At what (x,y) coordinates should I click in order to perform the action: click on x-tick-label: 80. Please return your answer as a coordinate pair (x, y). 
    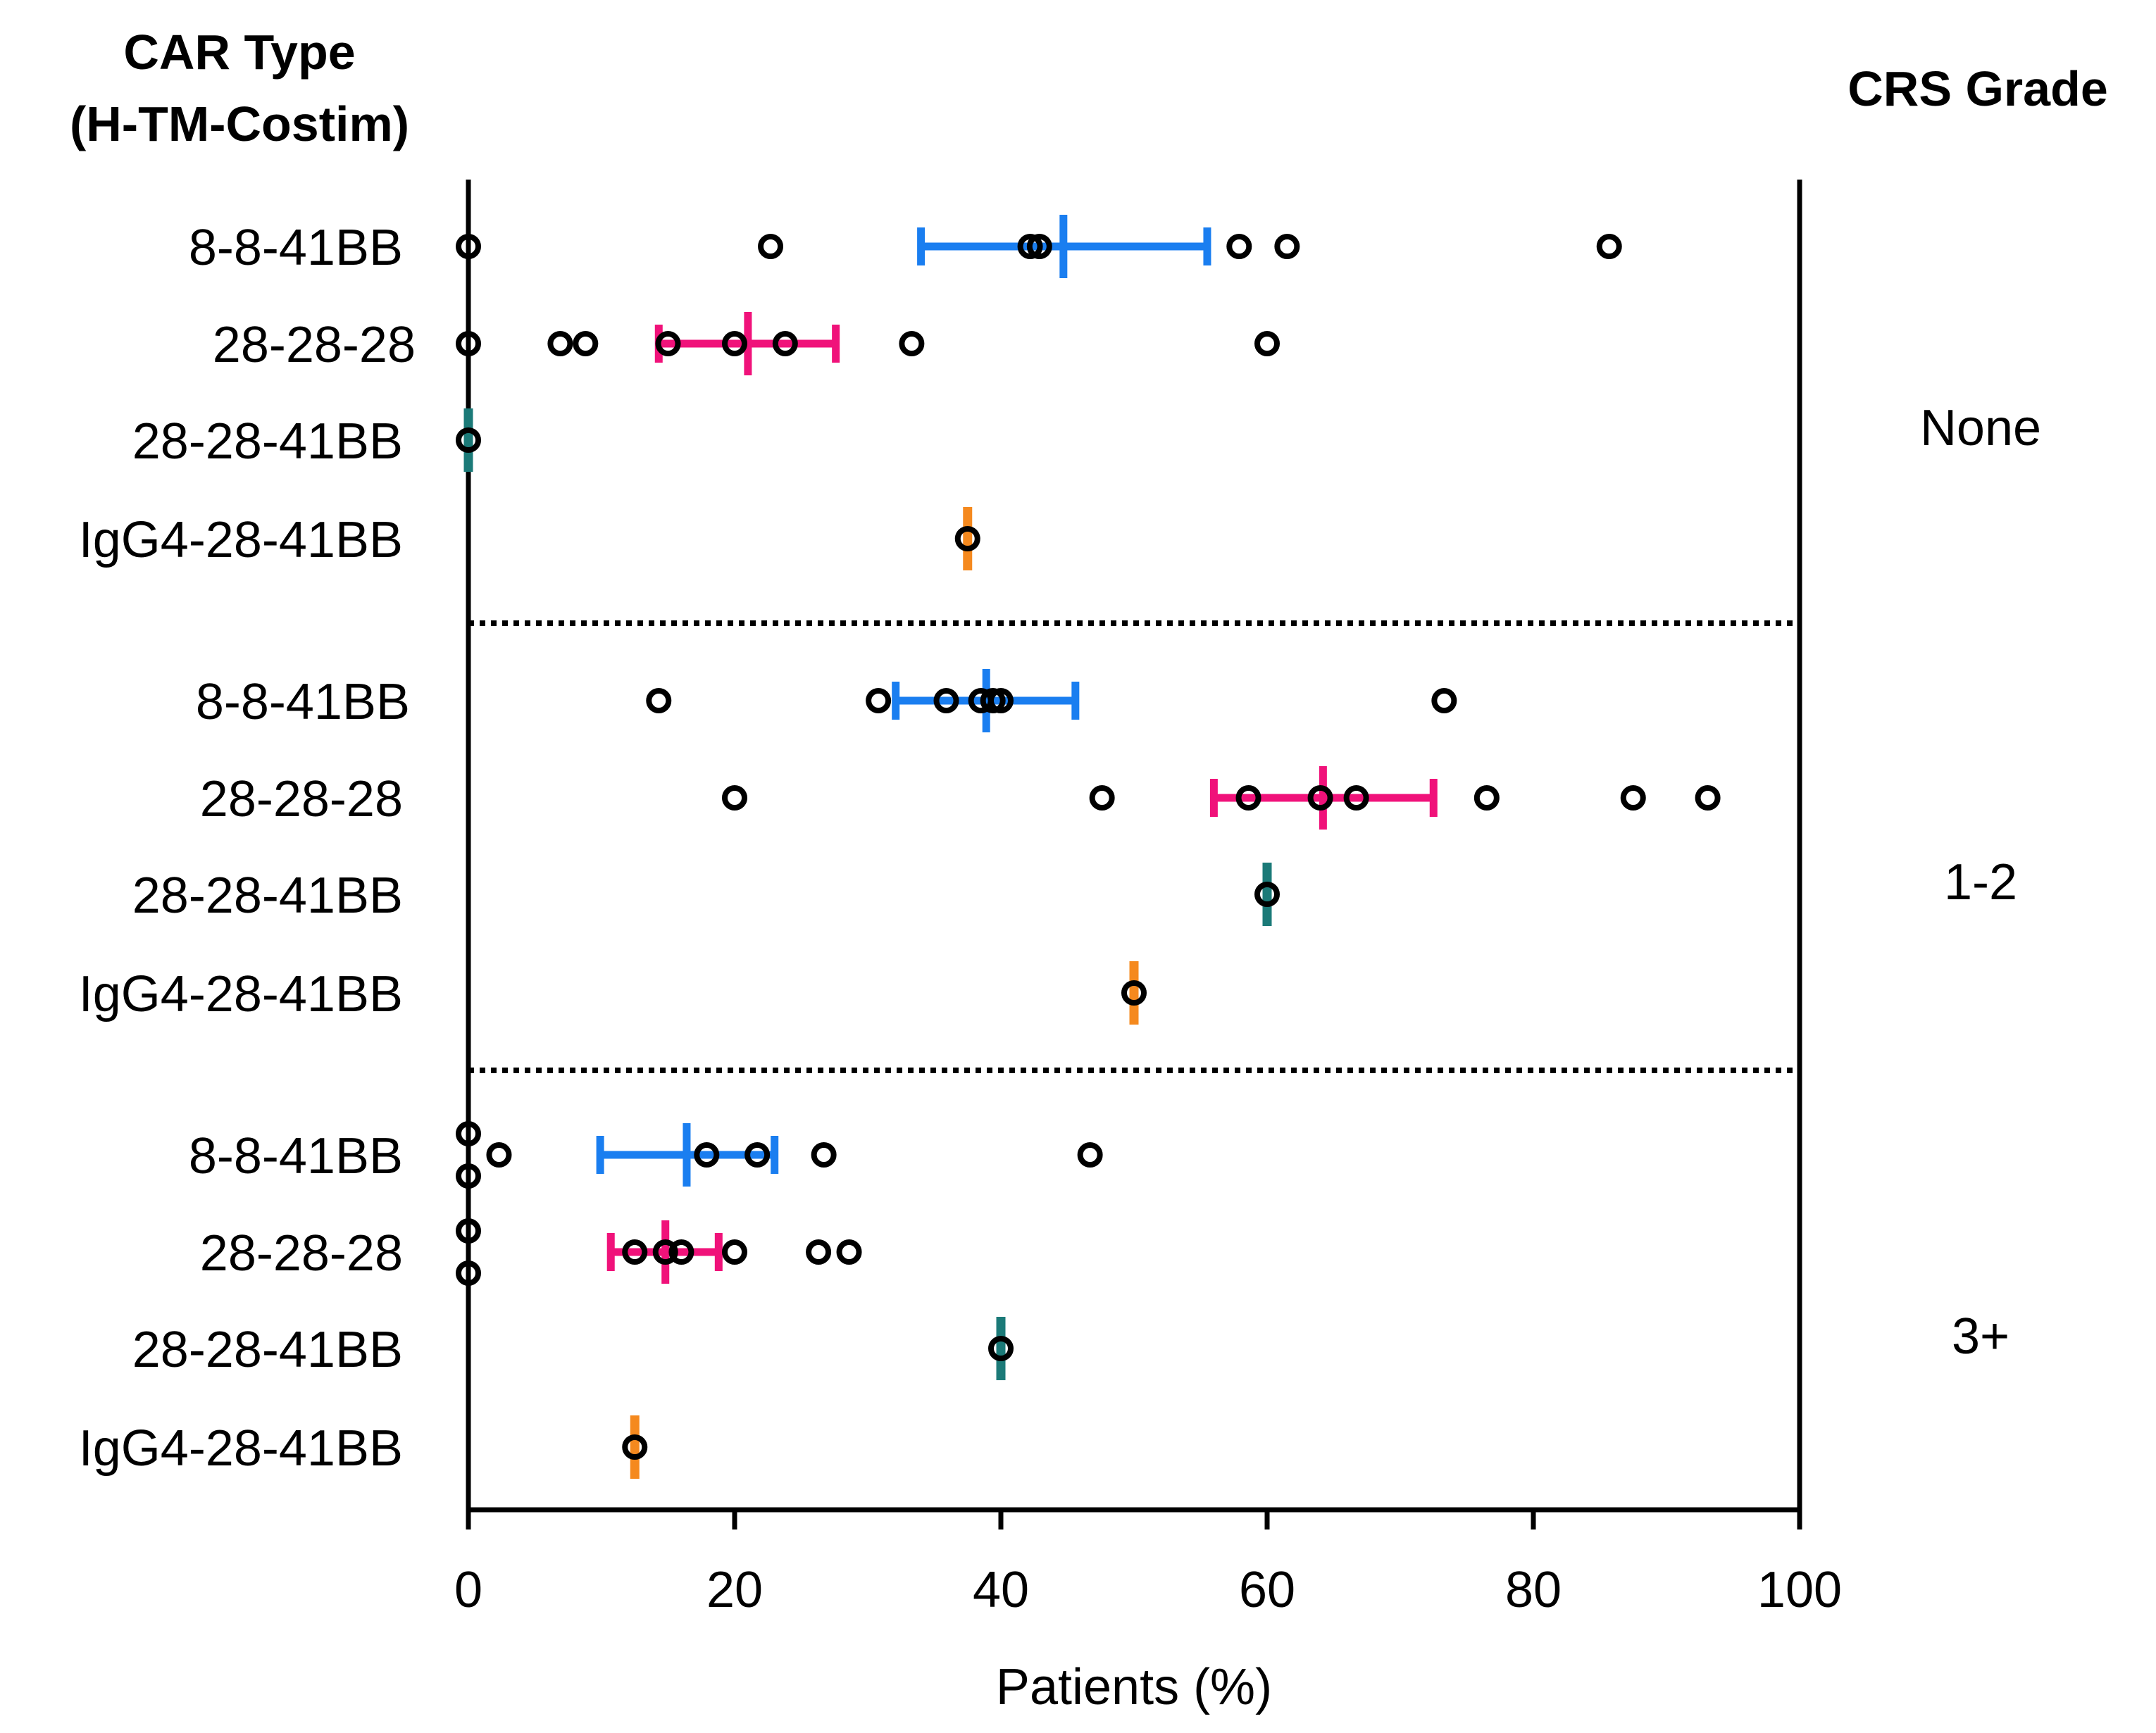
    Looking at the image, I should click on (1533, 1590).